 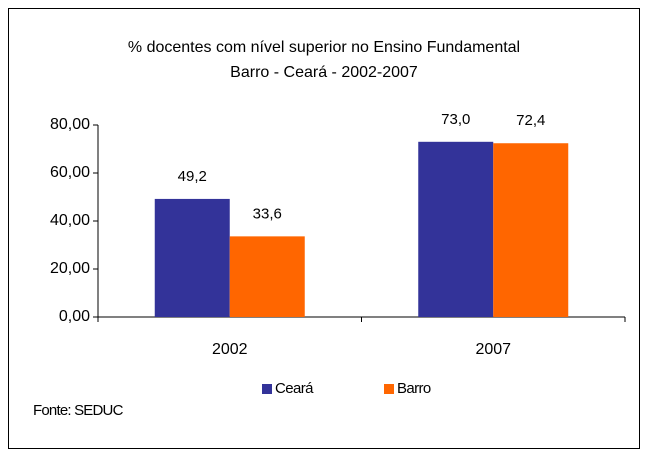 What do you see at coordinates (74, 316) in the screenshot?
I see `y-tick-label: 0,00` at bounding box center [74, 316].